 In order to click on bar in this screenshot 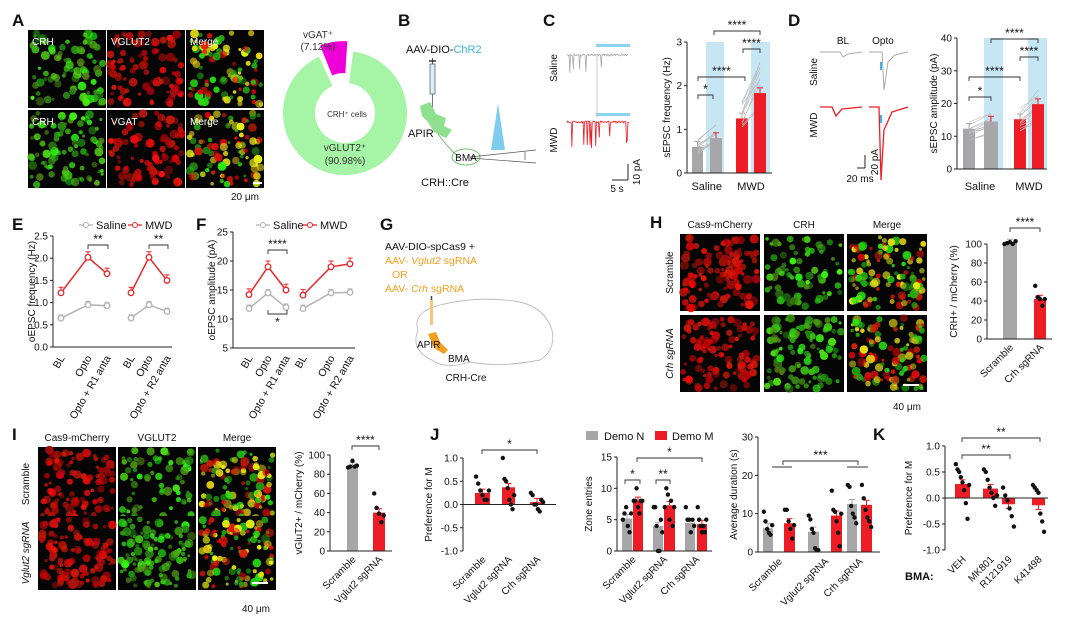, I will do `click(379, 531)`.